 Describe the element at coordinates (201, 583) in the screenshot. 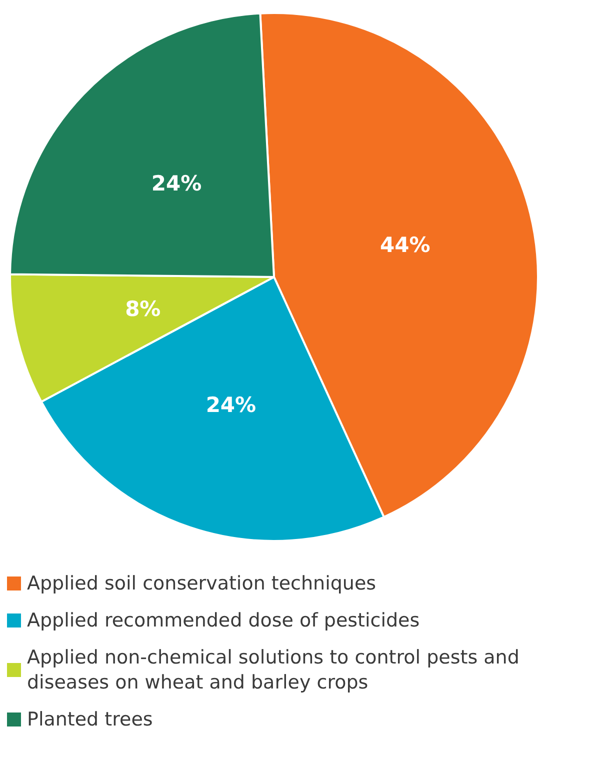

I see `legend-label: Applied soil conservation techniques` at that location.